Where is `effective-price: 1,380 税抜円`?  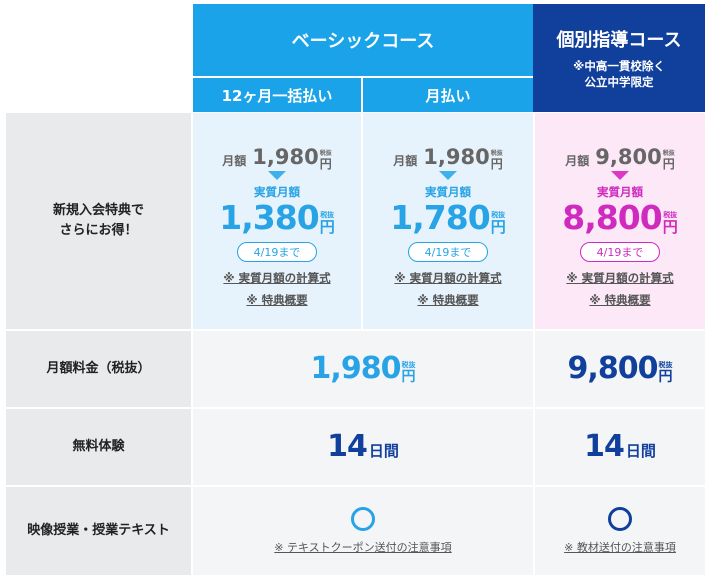 effective-price: 1,380 税抜円 is located at coordinates (277, 217).